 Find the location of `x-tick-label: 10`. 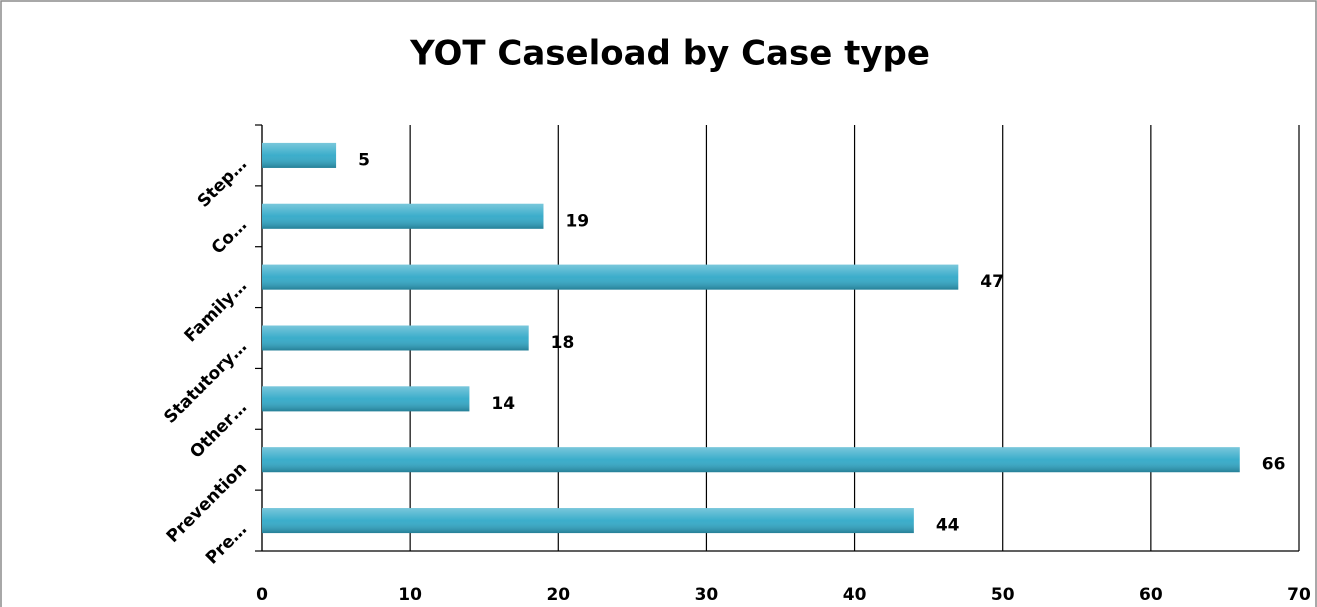

x-tick-label: 10 is located at coordinates (410, 595).